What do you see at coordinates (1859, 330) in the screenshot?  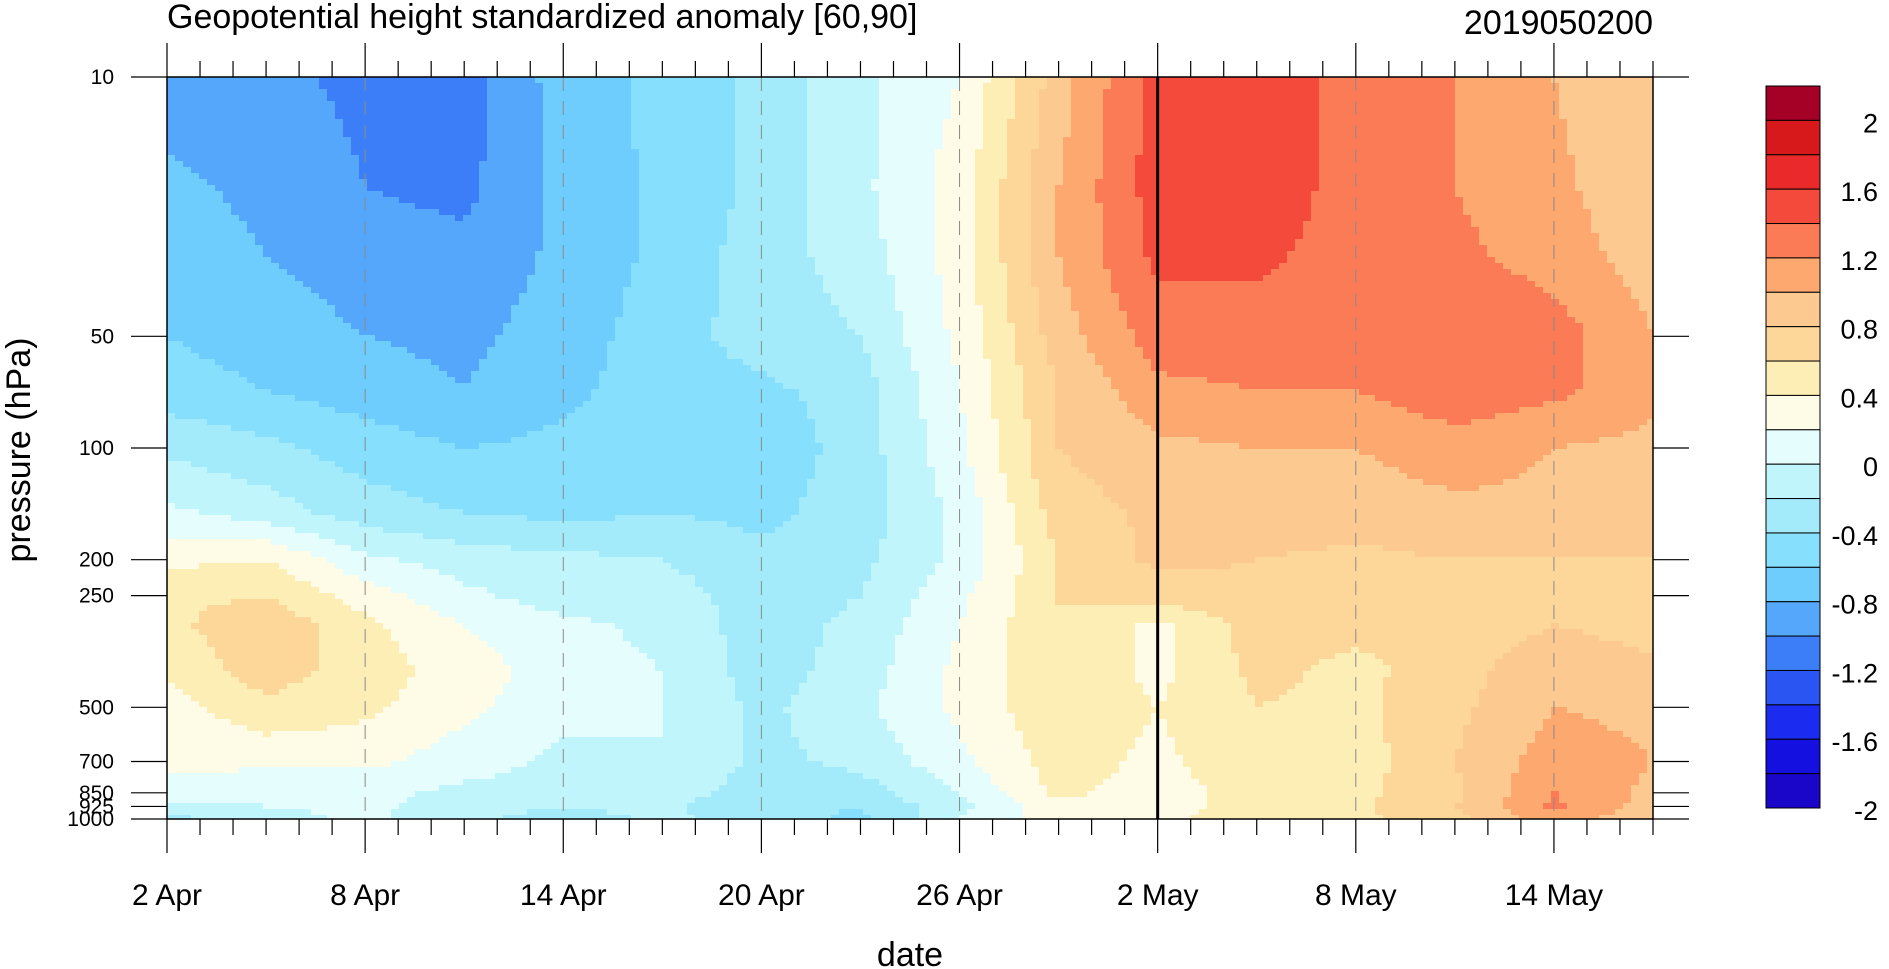 I see `colorbar-label: 0.8` at bounding box center [1859, 330].